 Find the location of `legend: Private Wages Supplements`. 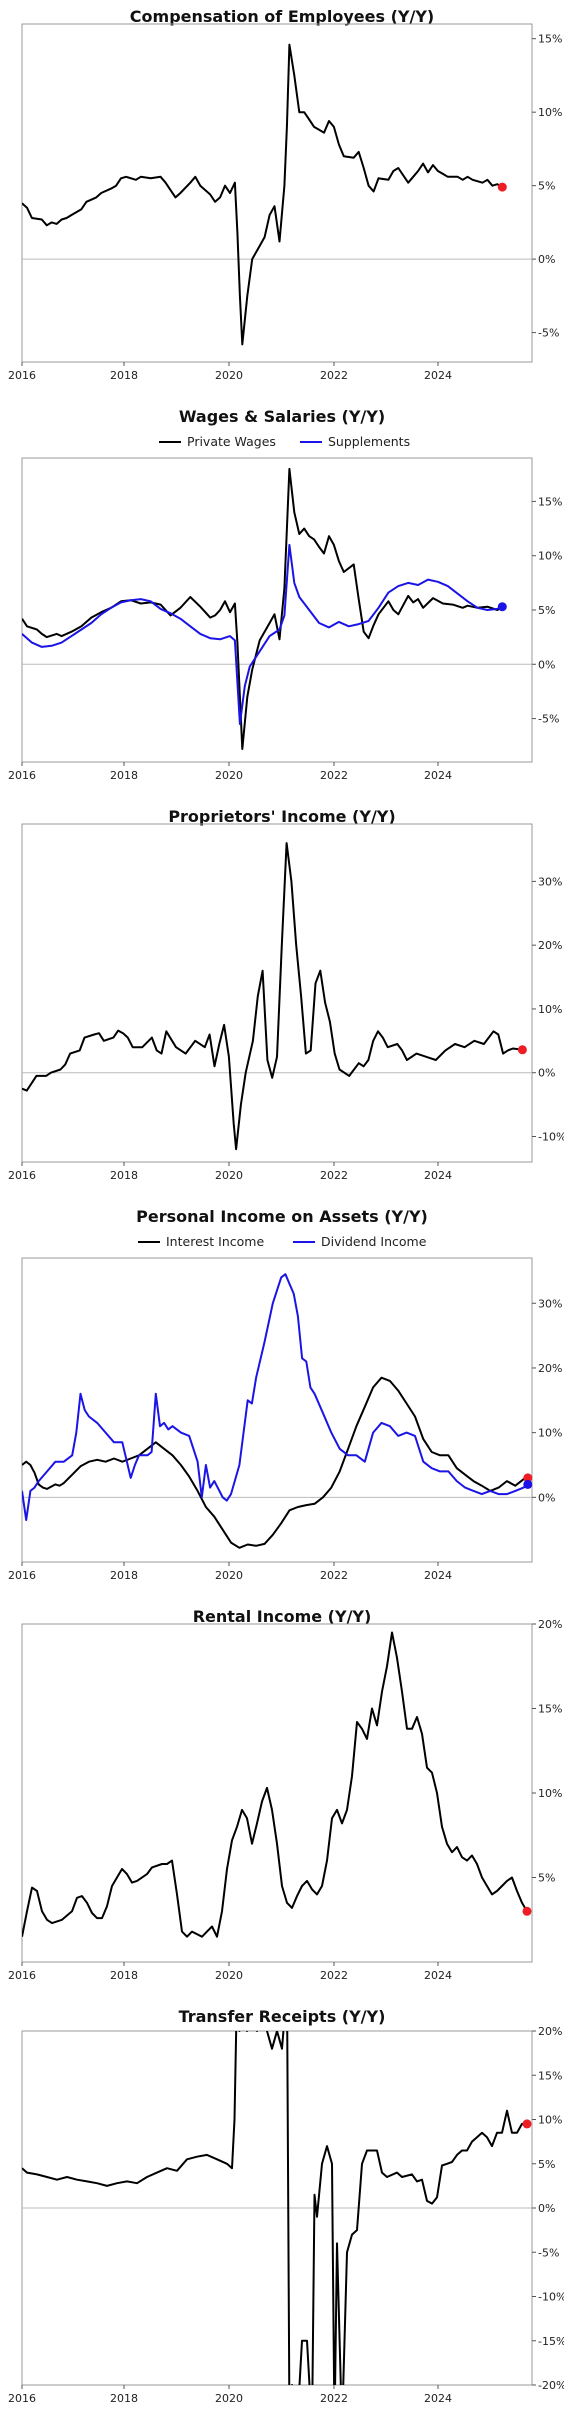

legend: Private Wages Supplements is located at coordinates (284, 441).